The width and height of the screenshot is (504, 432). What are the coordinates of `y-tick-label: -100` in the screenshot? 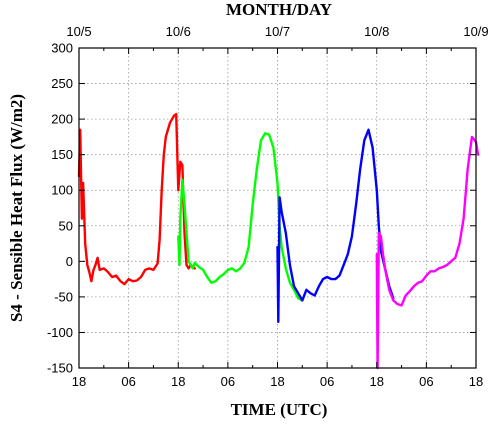 It's located at (60, 332).